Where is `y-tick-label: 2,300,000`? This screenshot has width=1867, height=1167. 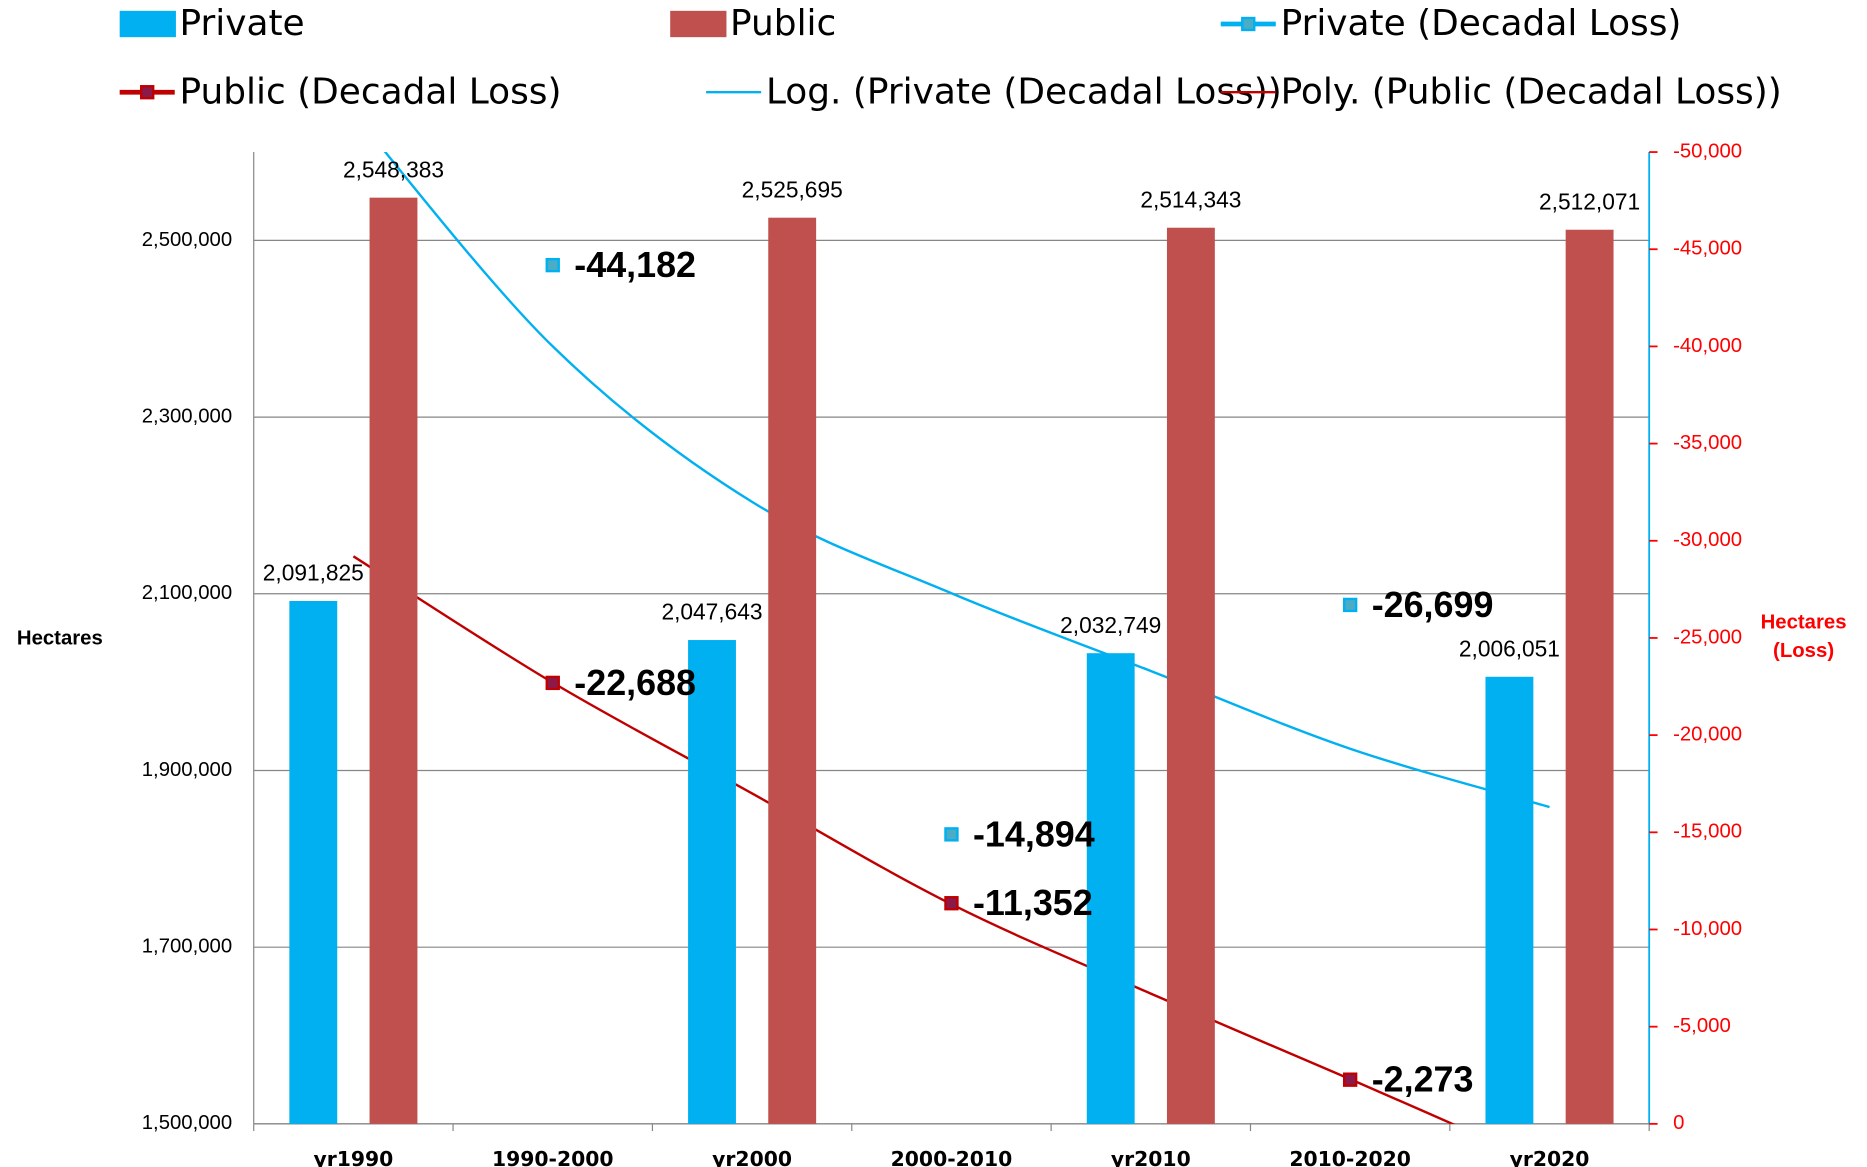 y-tick-label: 2,300,000 is located at coordinates (187, 416).